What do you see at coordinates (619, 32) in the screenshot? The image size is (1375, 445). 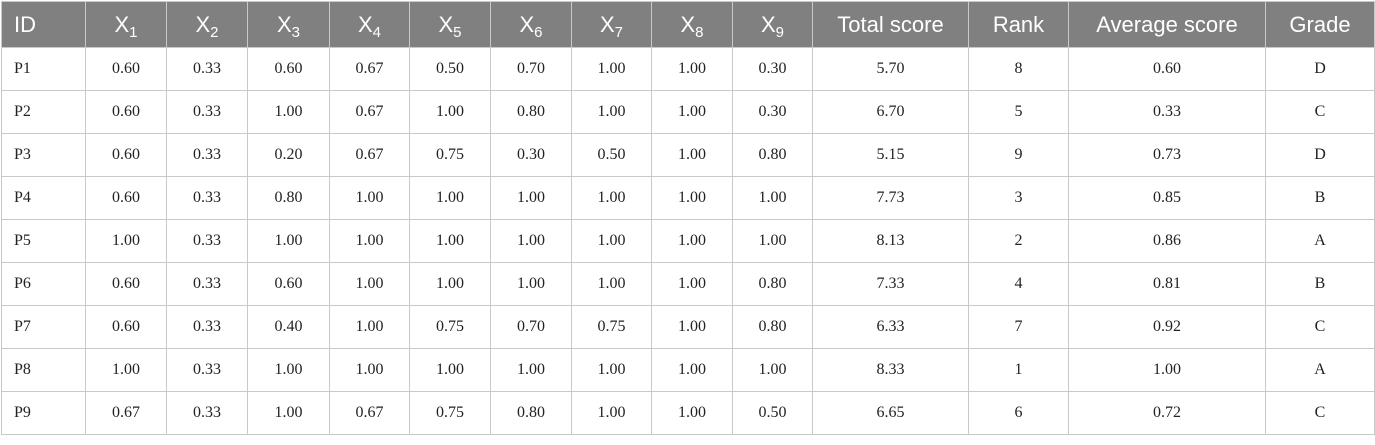 I see `header-subscript: 7` at bounding box center [619, 32].